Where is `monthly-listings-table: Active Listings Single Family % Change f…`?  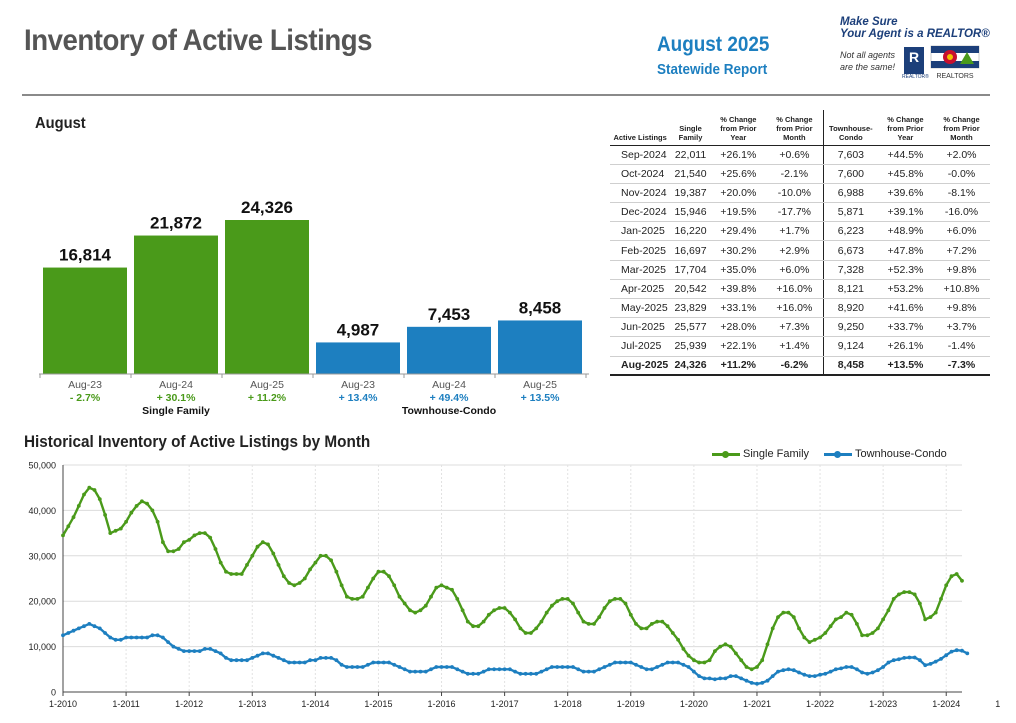 monthly-listings-table: Active Listings Single Family % Change f… is located at coordinates (800, 243).